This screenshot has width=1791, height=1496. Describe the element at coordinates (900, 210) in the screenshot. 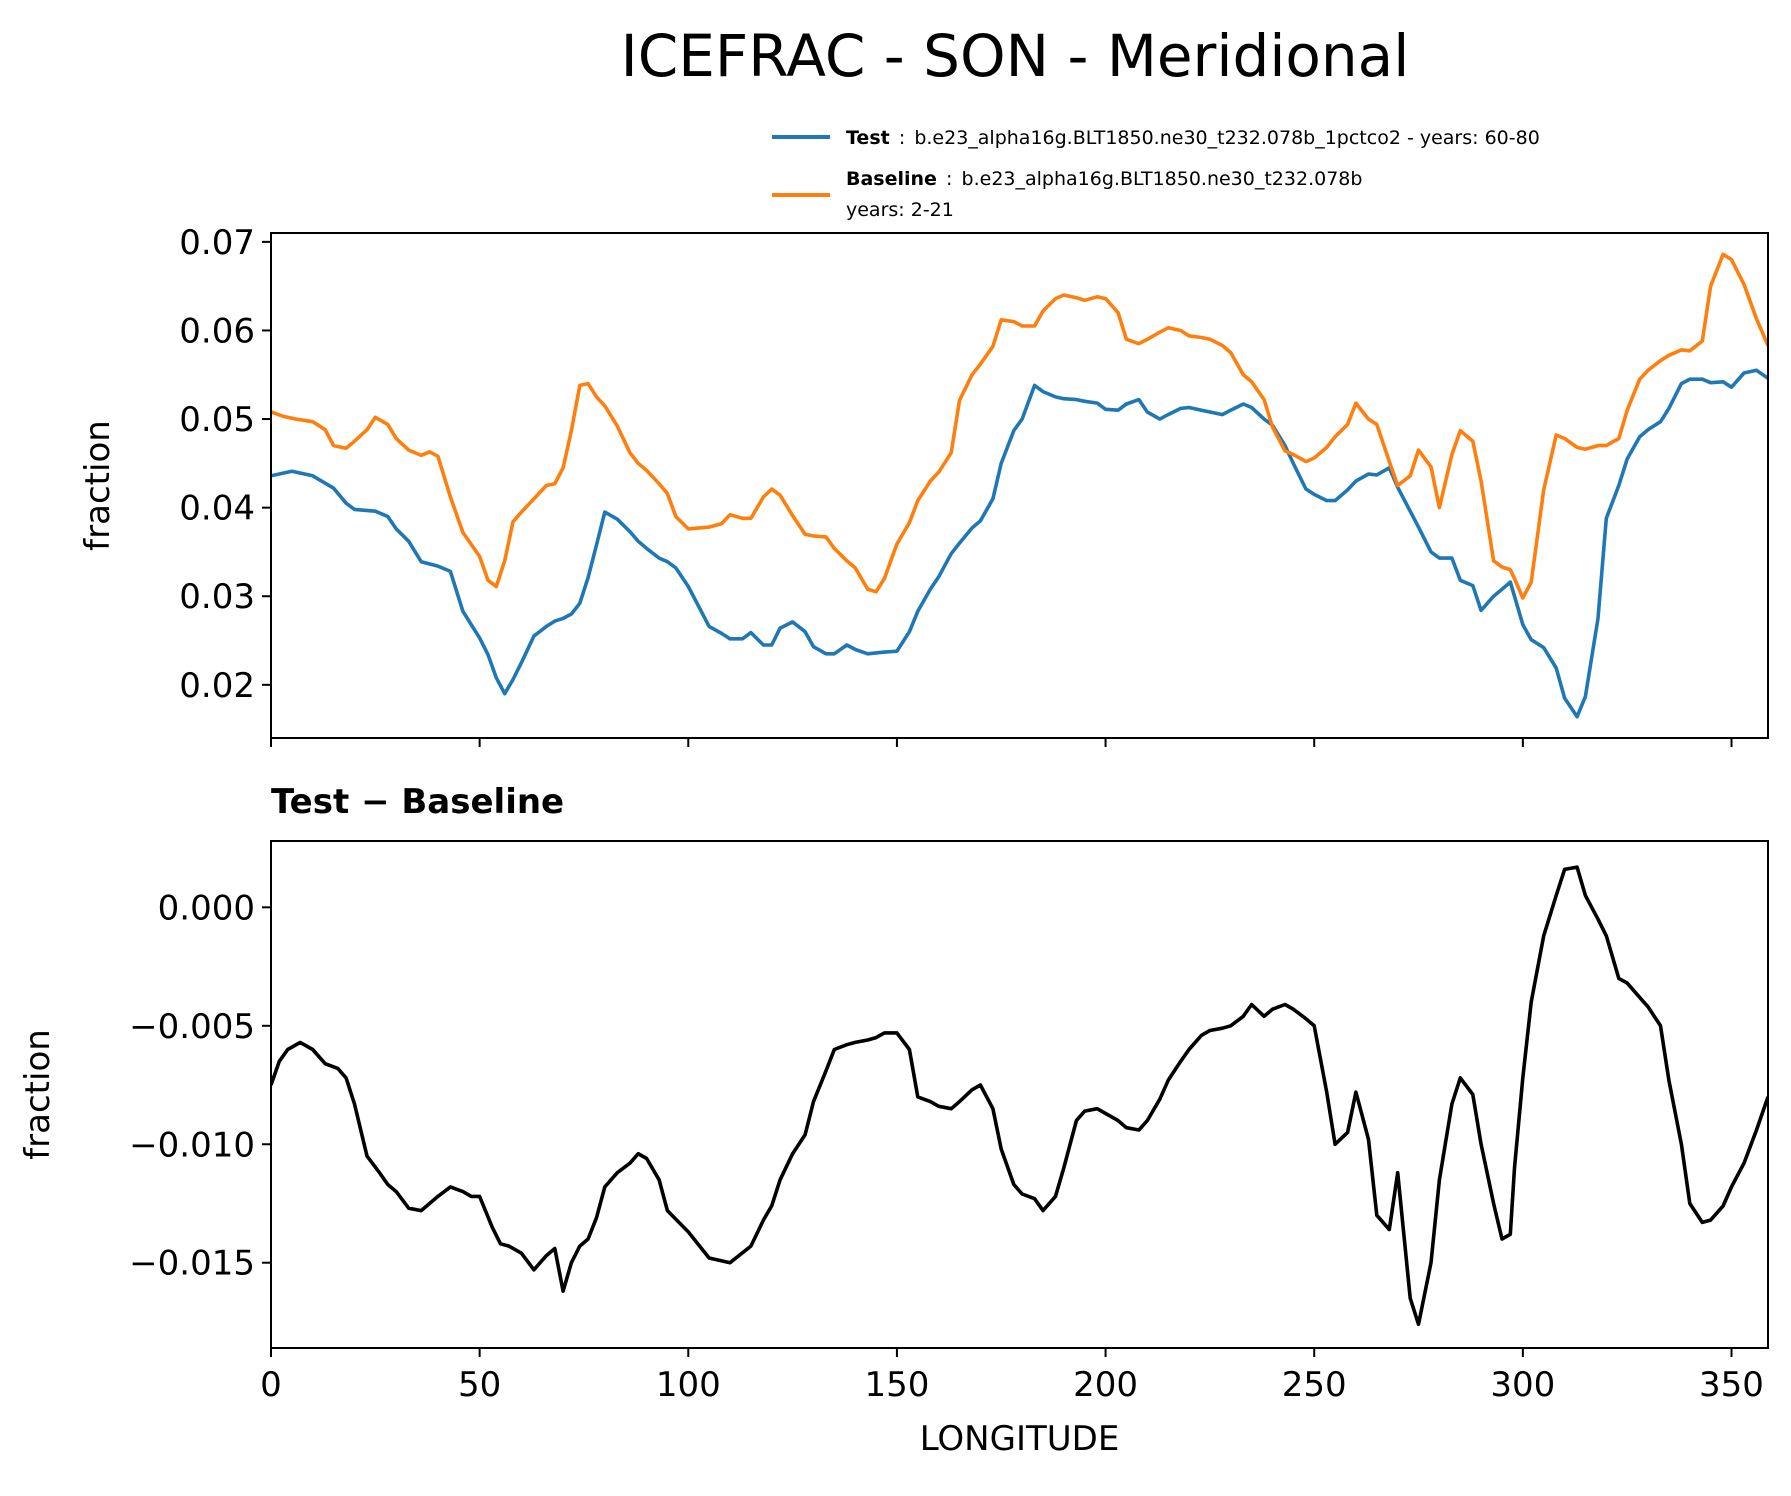

I see `legend-text2-baseline: years: 2-21` at that location.